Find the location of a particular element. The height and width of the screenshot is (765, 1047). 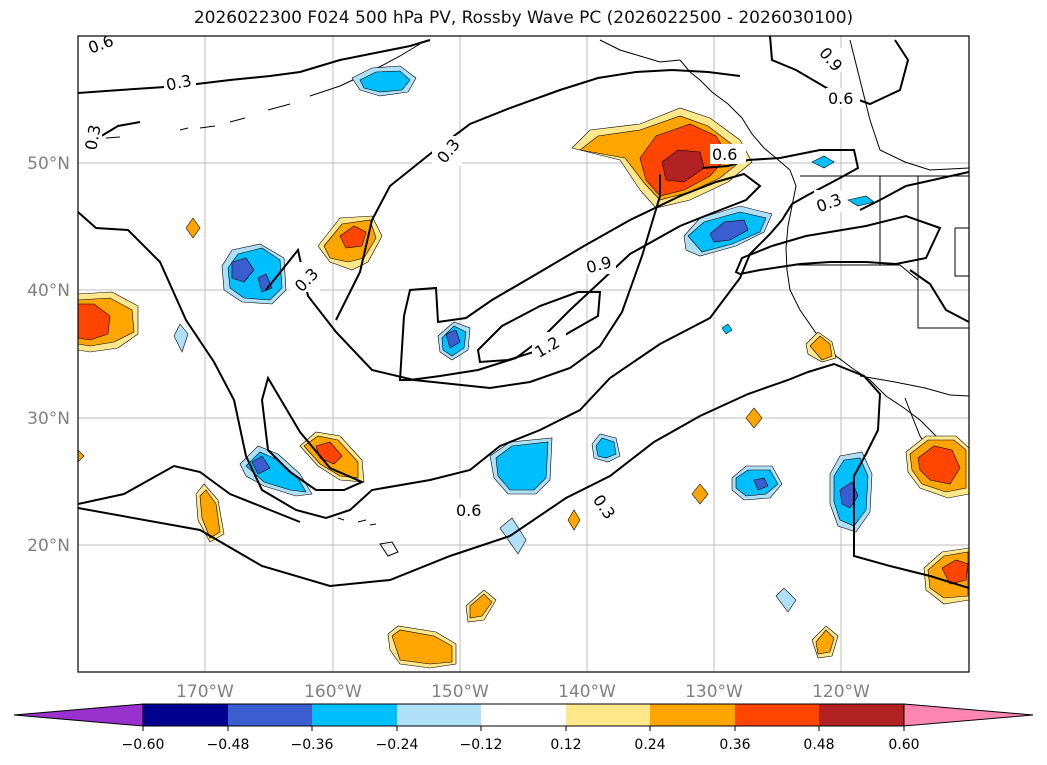

lat-label: 20°N is located at coordinates (48, 546).